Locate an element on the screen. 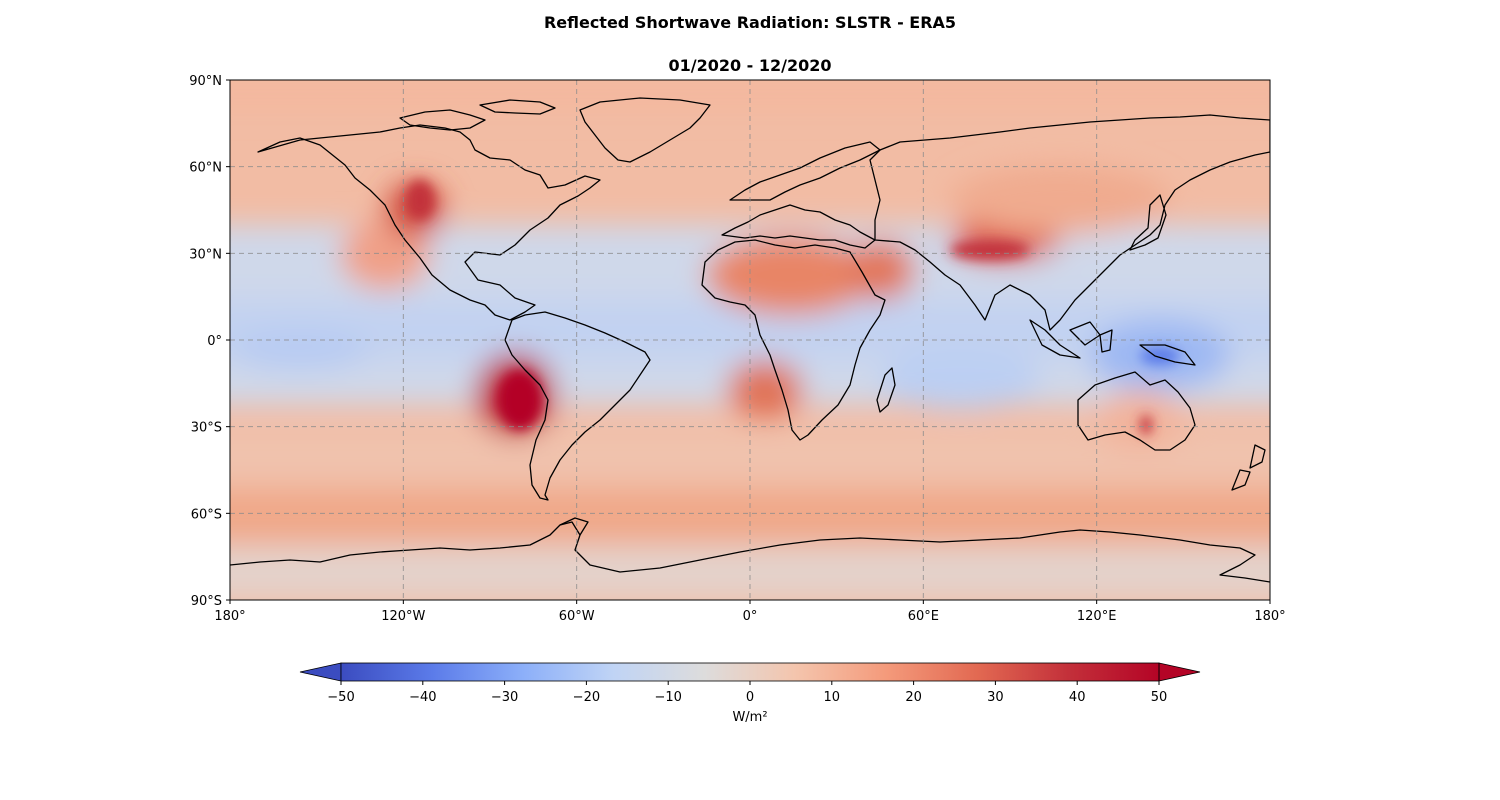 This screenshot has width=1500, height=800. lon-tick-label: 120°W is located at coordinates (403, 616).